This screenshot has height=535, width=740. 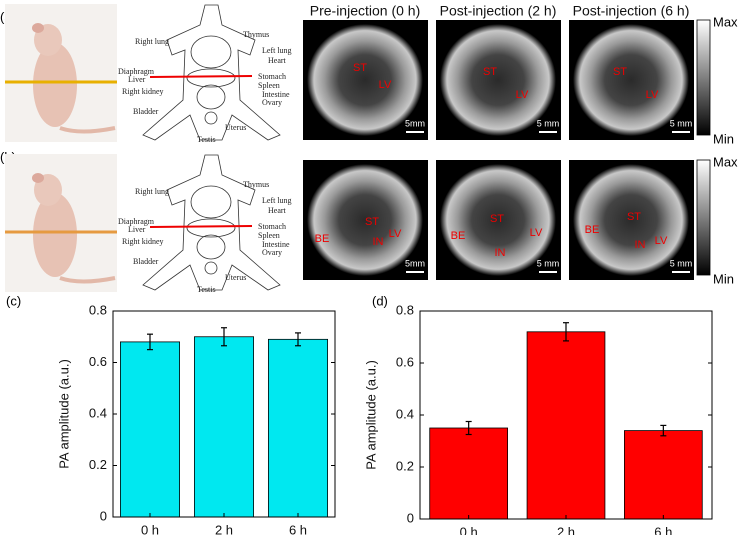 What do you see at coordinates (143, 91) in the screenshot?
I see `organ-label: Right kidney` at bounding box center [143, 91].